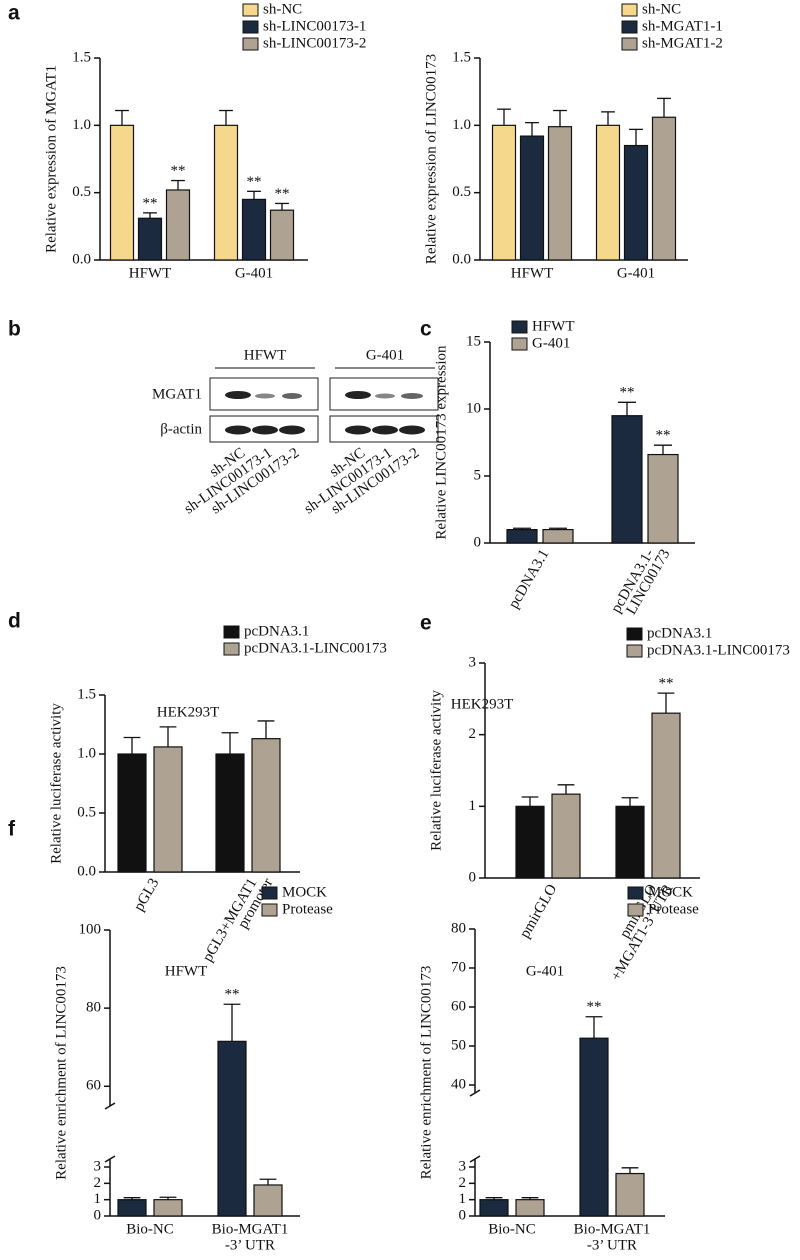 Image resolution: width=800 pixels, height=1260 pixels. Describe the element at coordinates (473, 341) in the screenshot. I see `y-tick-label: 15` at that location.